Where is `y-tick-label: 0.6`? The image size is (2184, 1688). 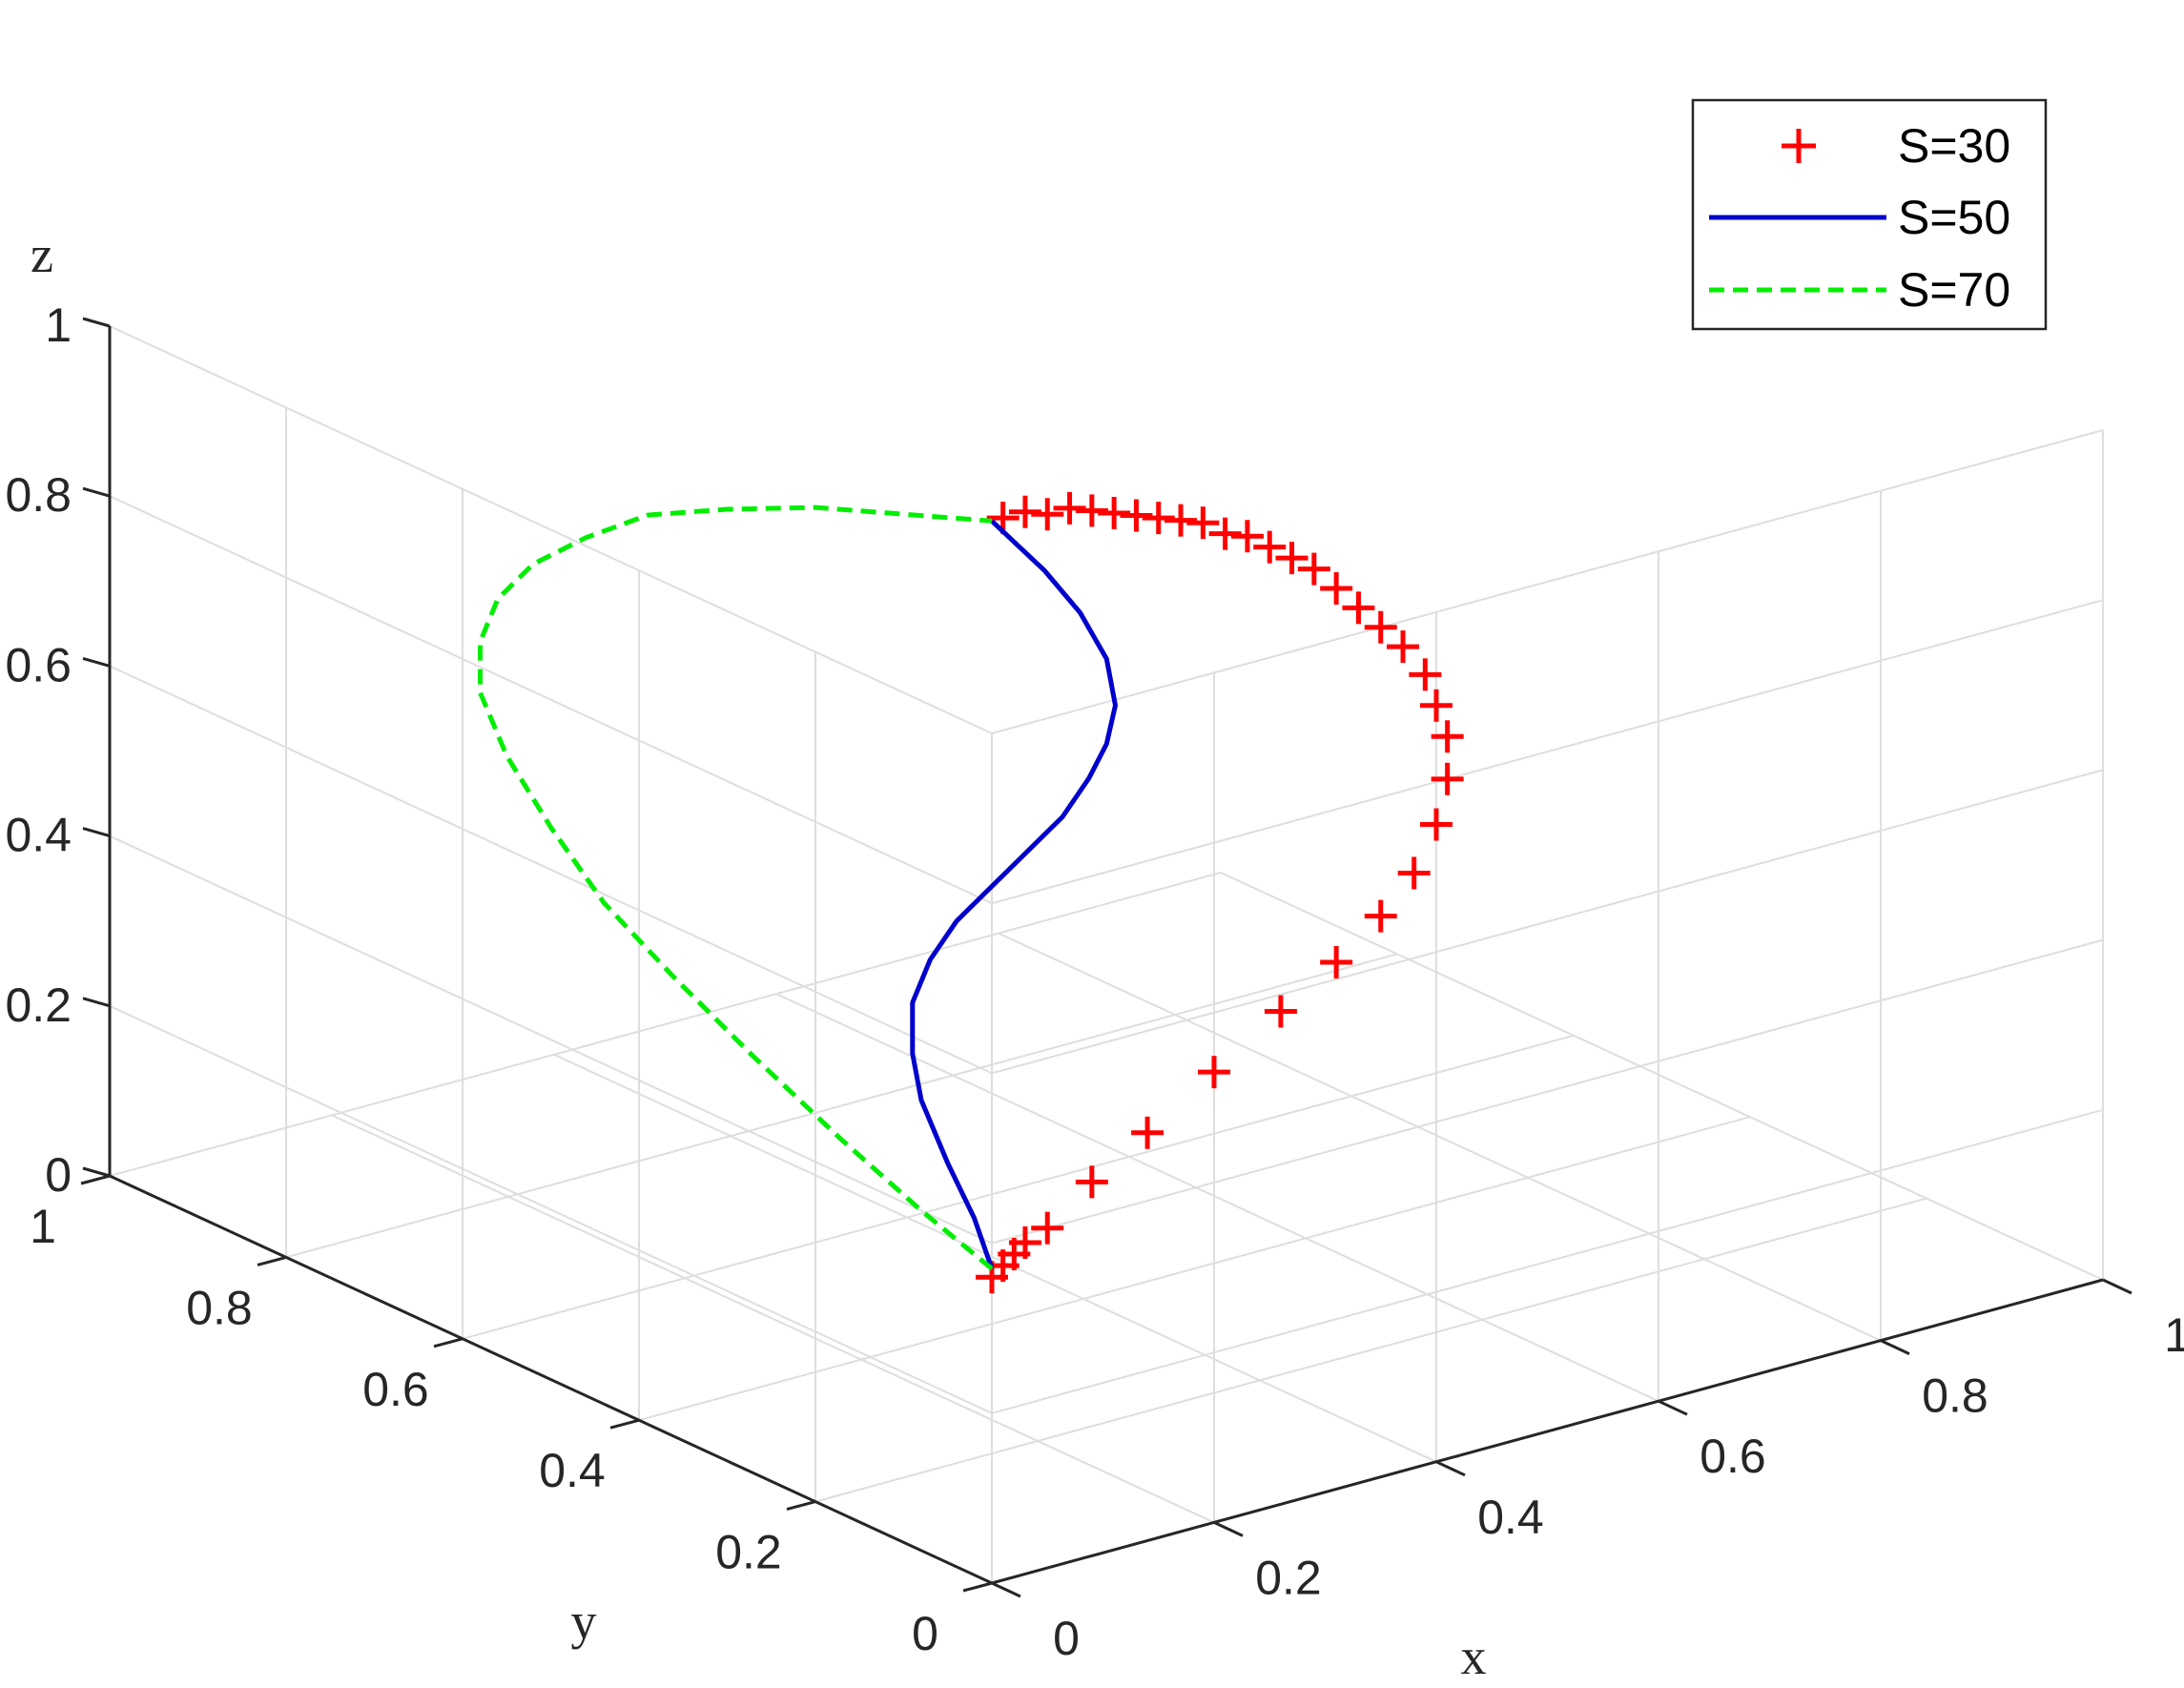 y-tick-label: 0.6 is located at coordinates (395, 1390).